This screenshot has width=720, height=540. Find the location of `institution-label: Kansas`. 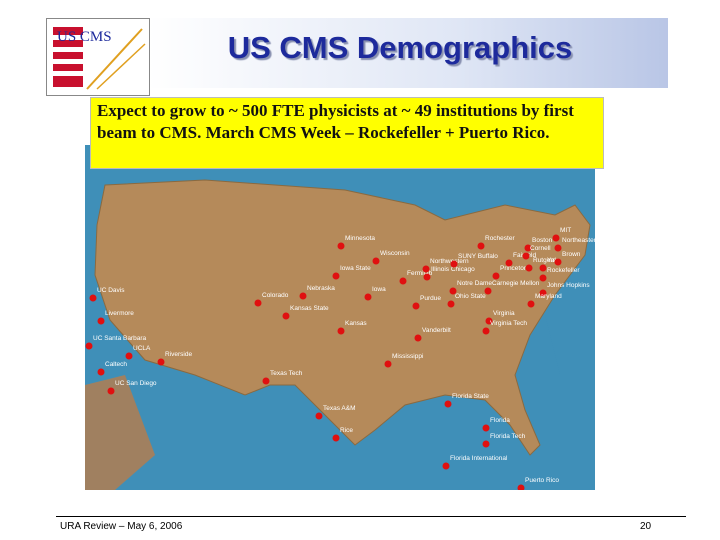

institution-label: Kansas is located at coordinates (356, 323).